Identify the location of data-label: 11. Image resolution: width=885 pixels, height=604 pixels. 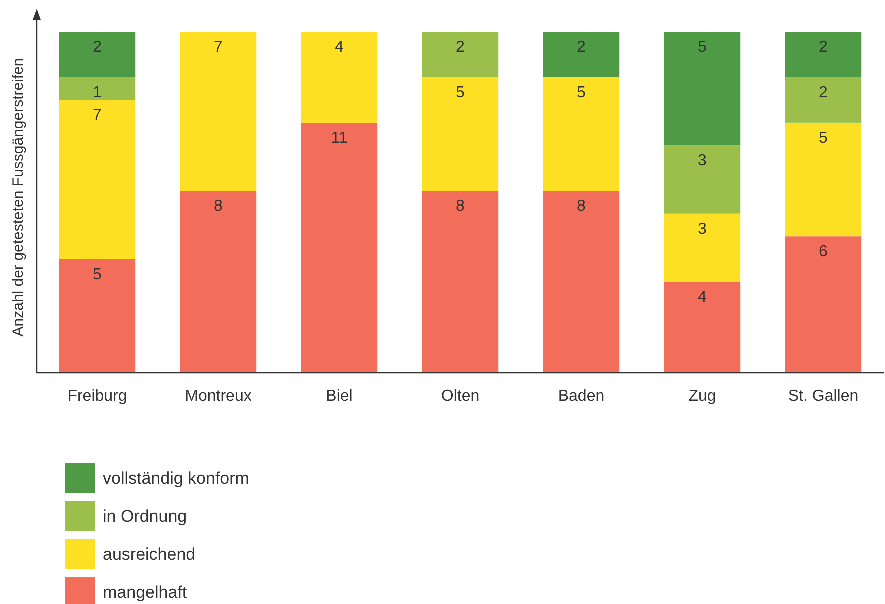
(339, 138).